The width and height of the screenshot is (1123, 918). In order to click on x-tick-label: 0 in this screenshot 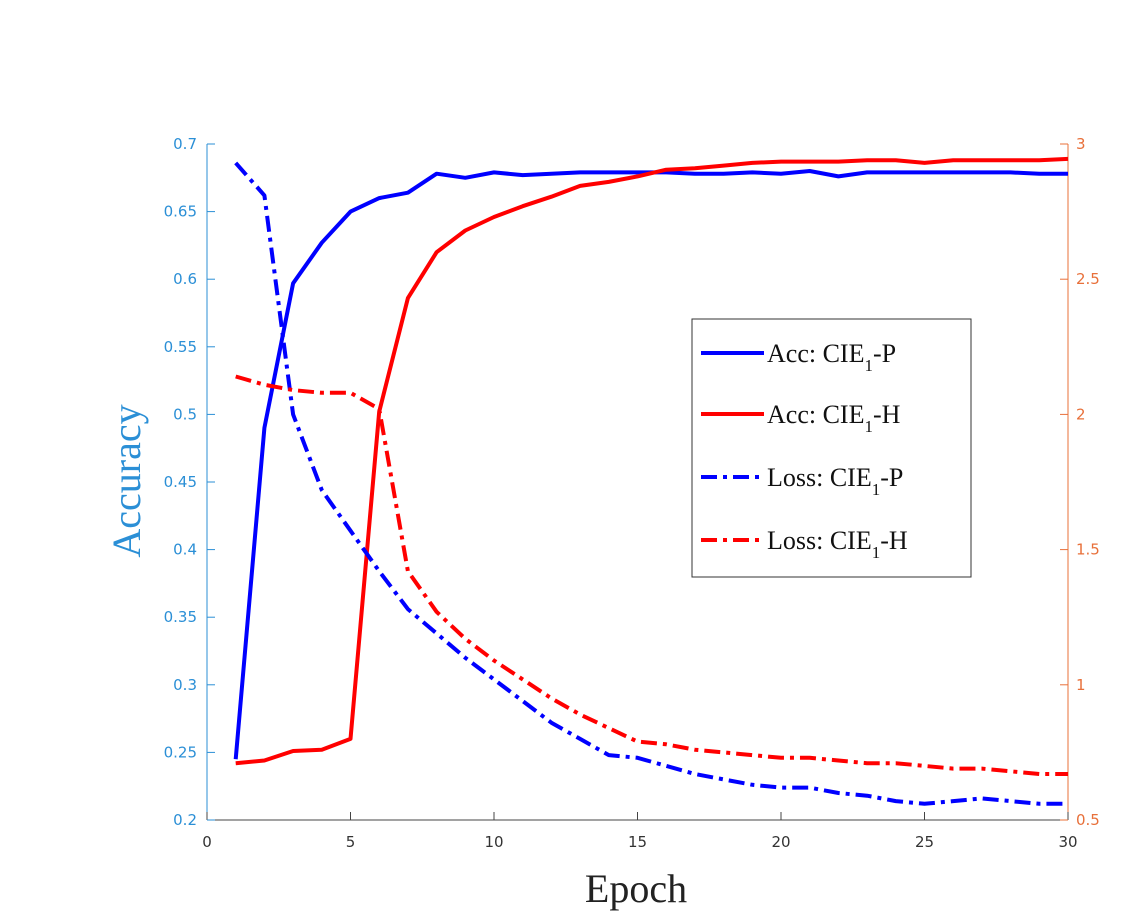, I will do `click(207, 842)`.